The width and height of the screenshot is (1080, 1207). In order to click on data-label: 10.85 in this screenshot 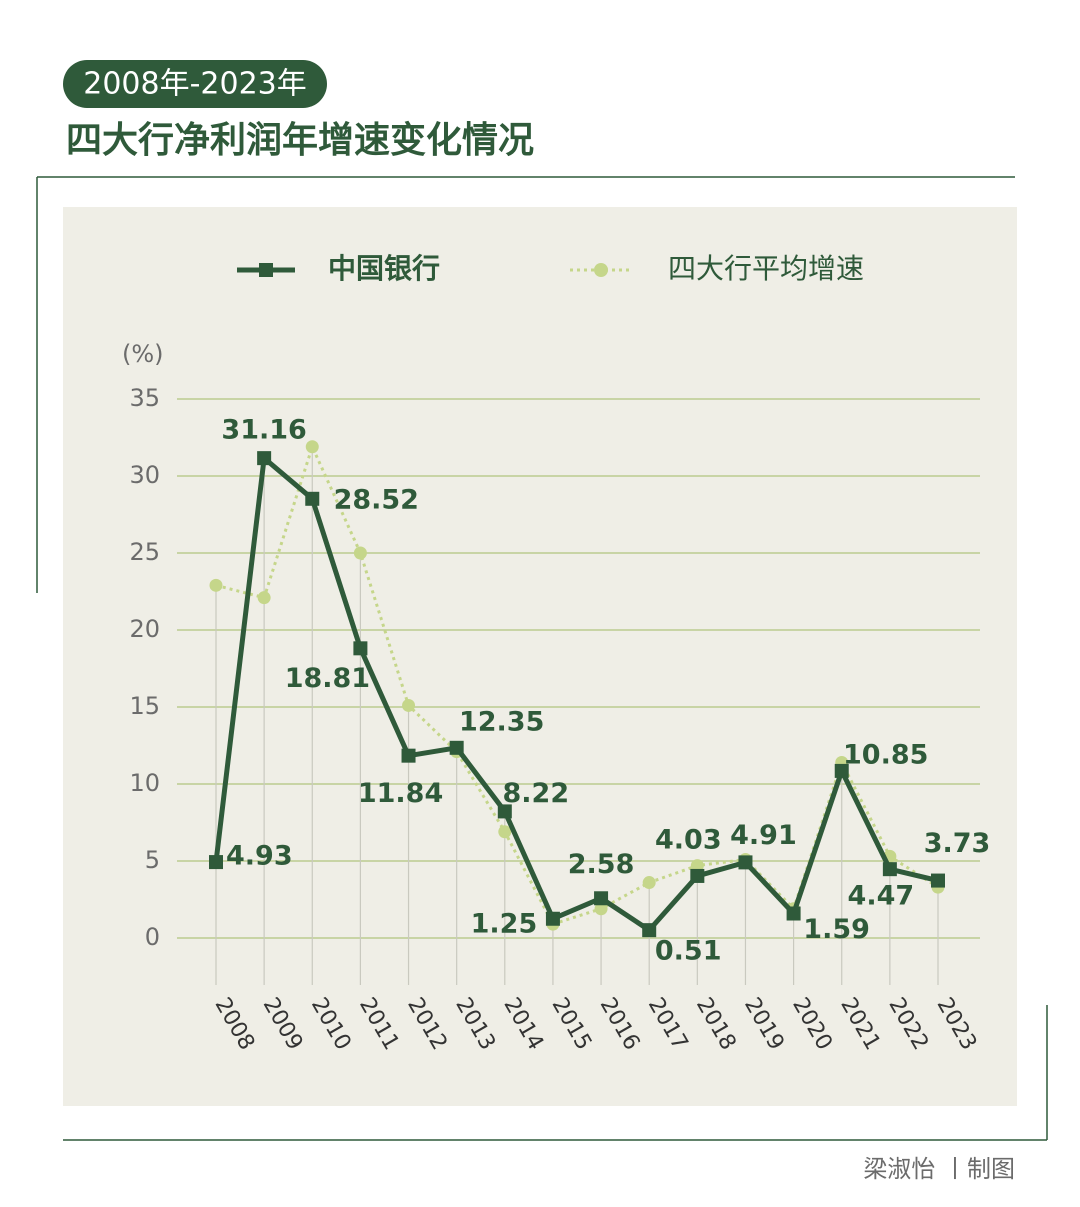, I will do `click(885, 754)`.